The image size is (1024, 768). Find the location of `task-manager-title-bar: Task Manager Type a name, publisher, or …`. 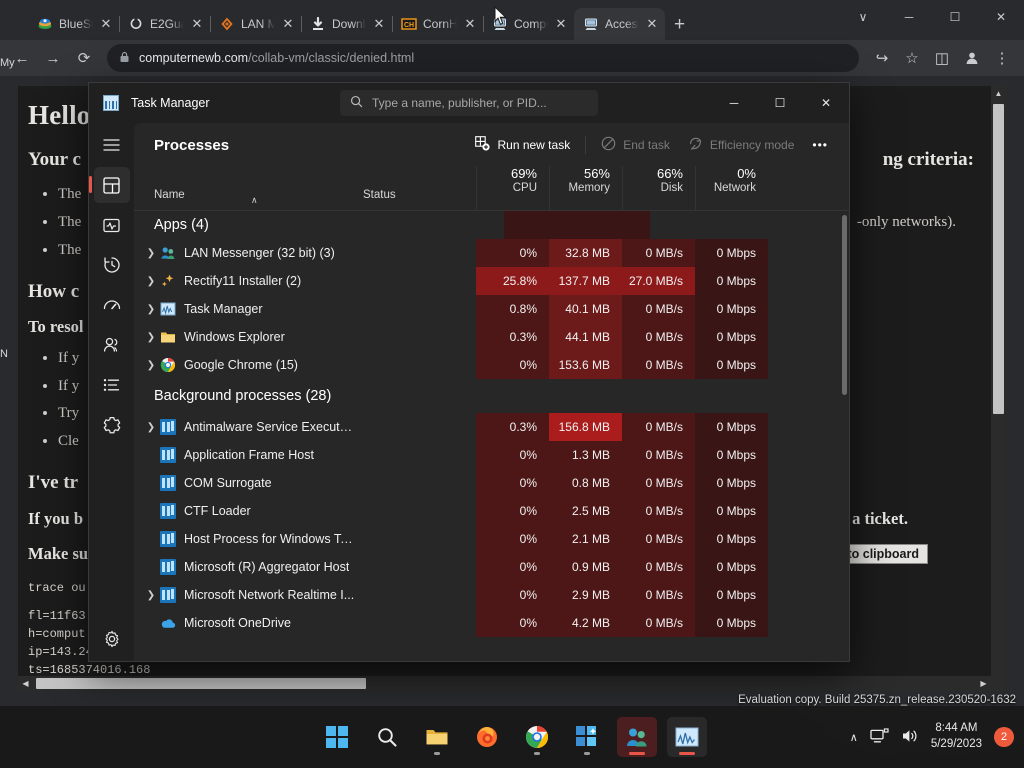

task-manager-title-bar: Task Manager Type a name, publisher, or … is located at coordinates (469, 103).